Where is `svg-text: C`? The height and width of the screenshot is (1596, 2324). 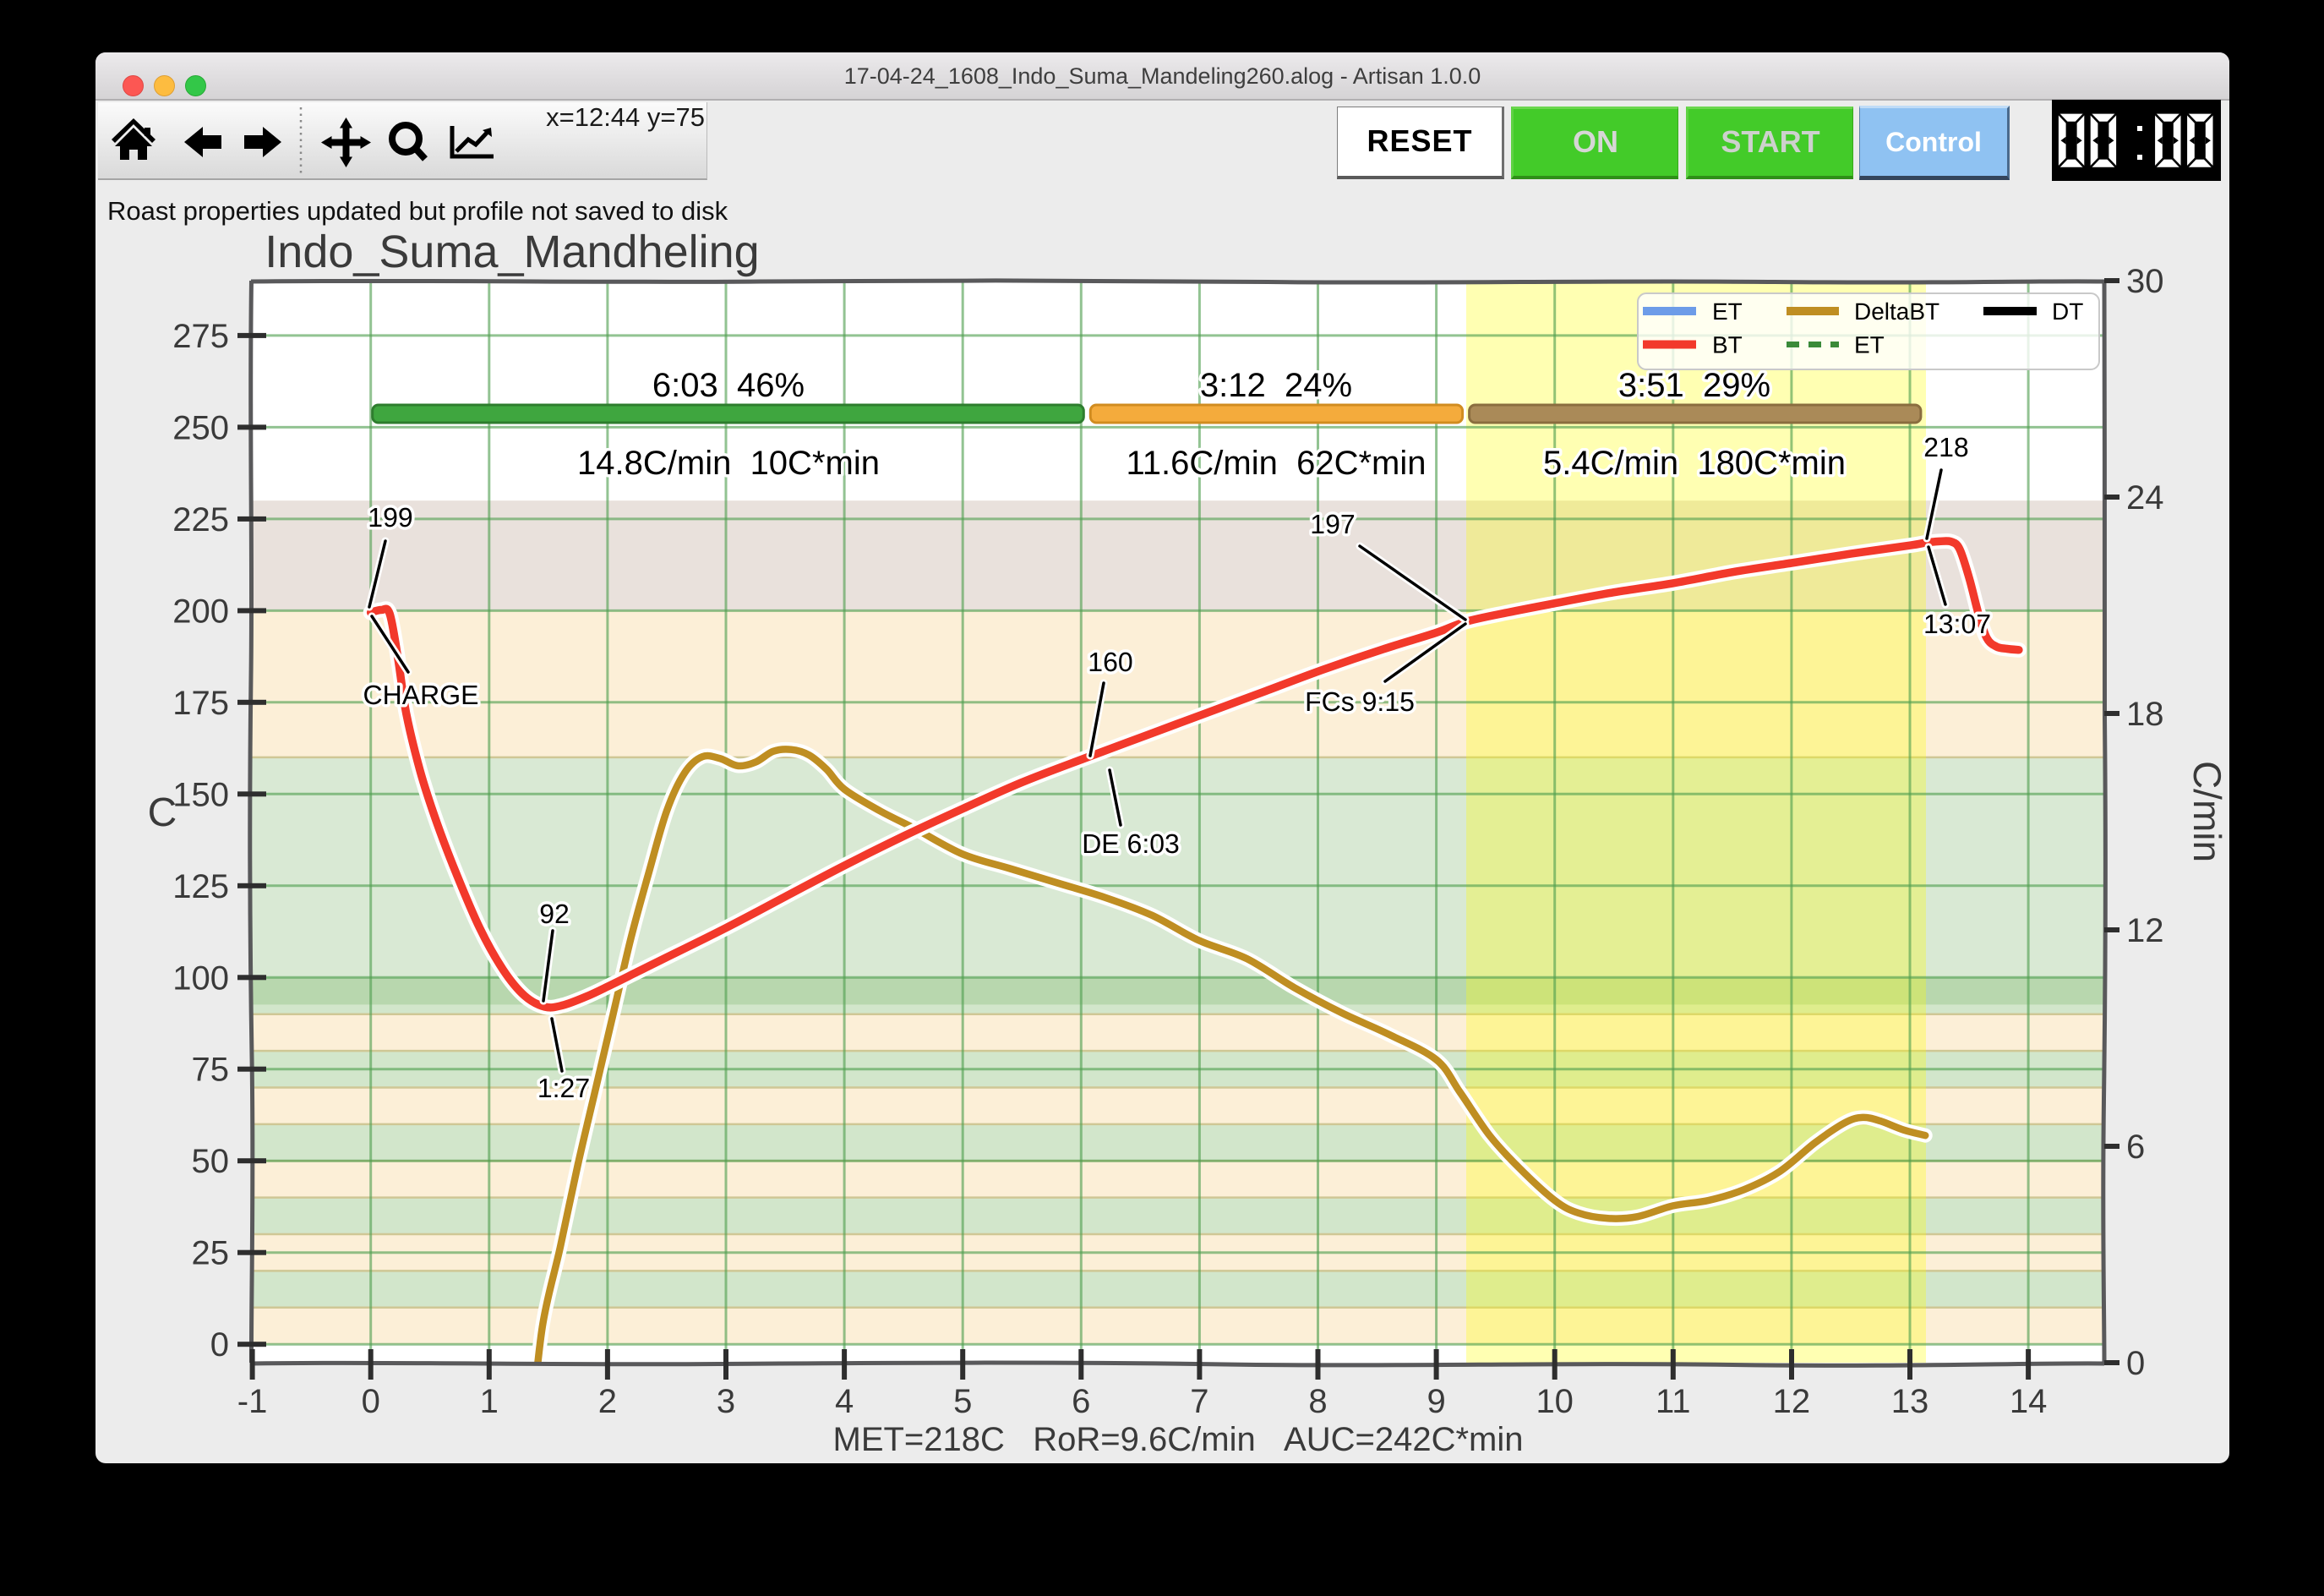
svg-text: C is located at coordinates (162, 812).